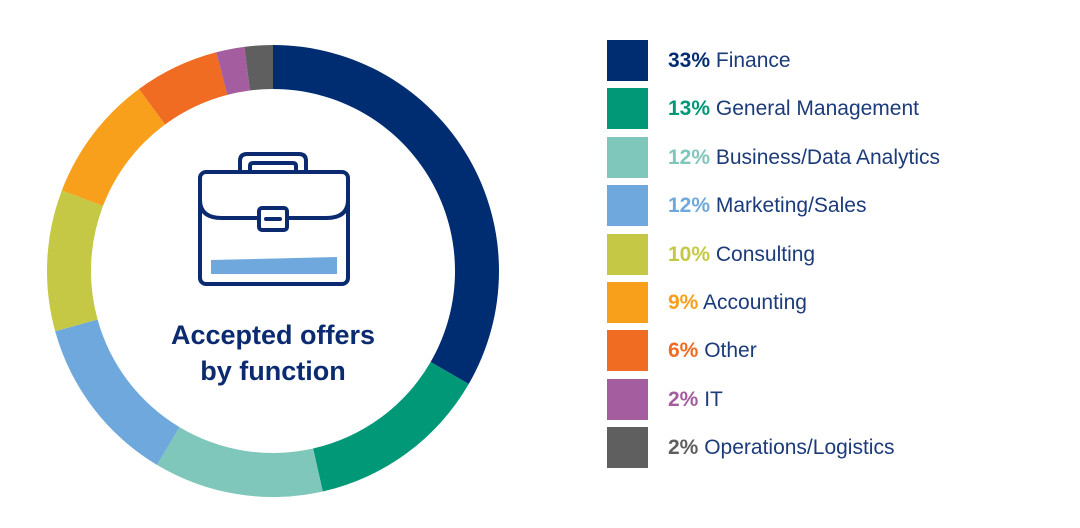  Describe the element at coordinates (233, 70) in the screenshot. I see `donut-slice-it` at that location.